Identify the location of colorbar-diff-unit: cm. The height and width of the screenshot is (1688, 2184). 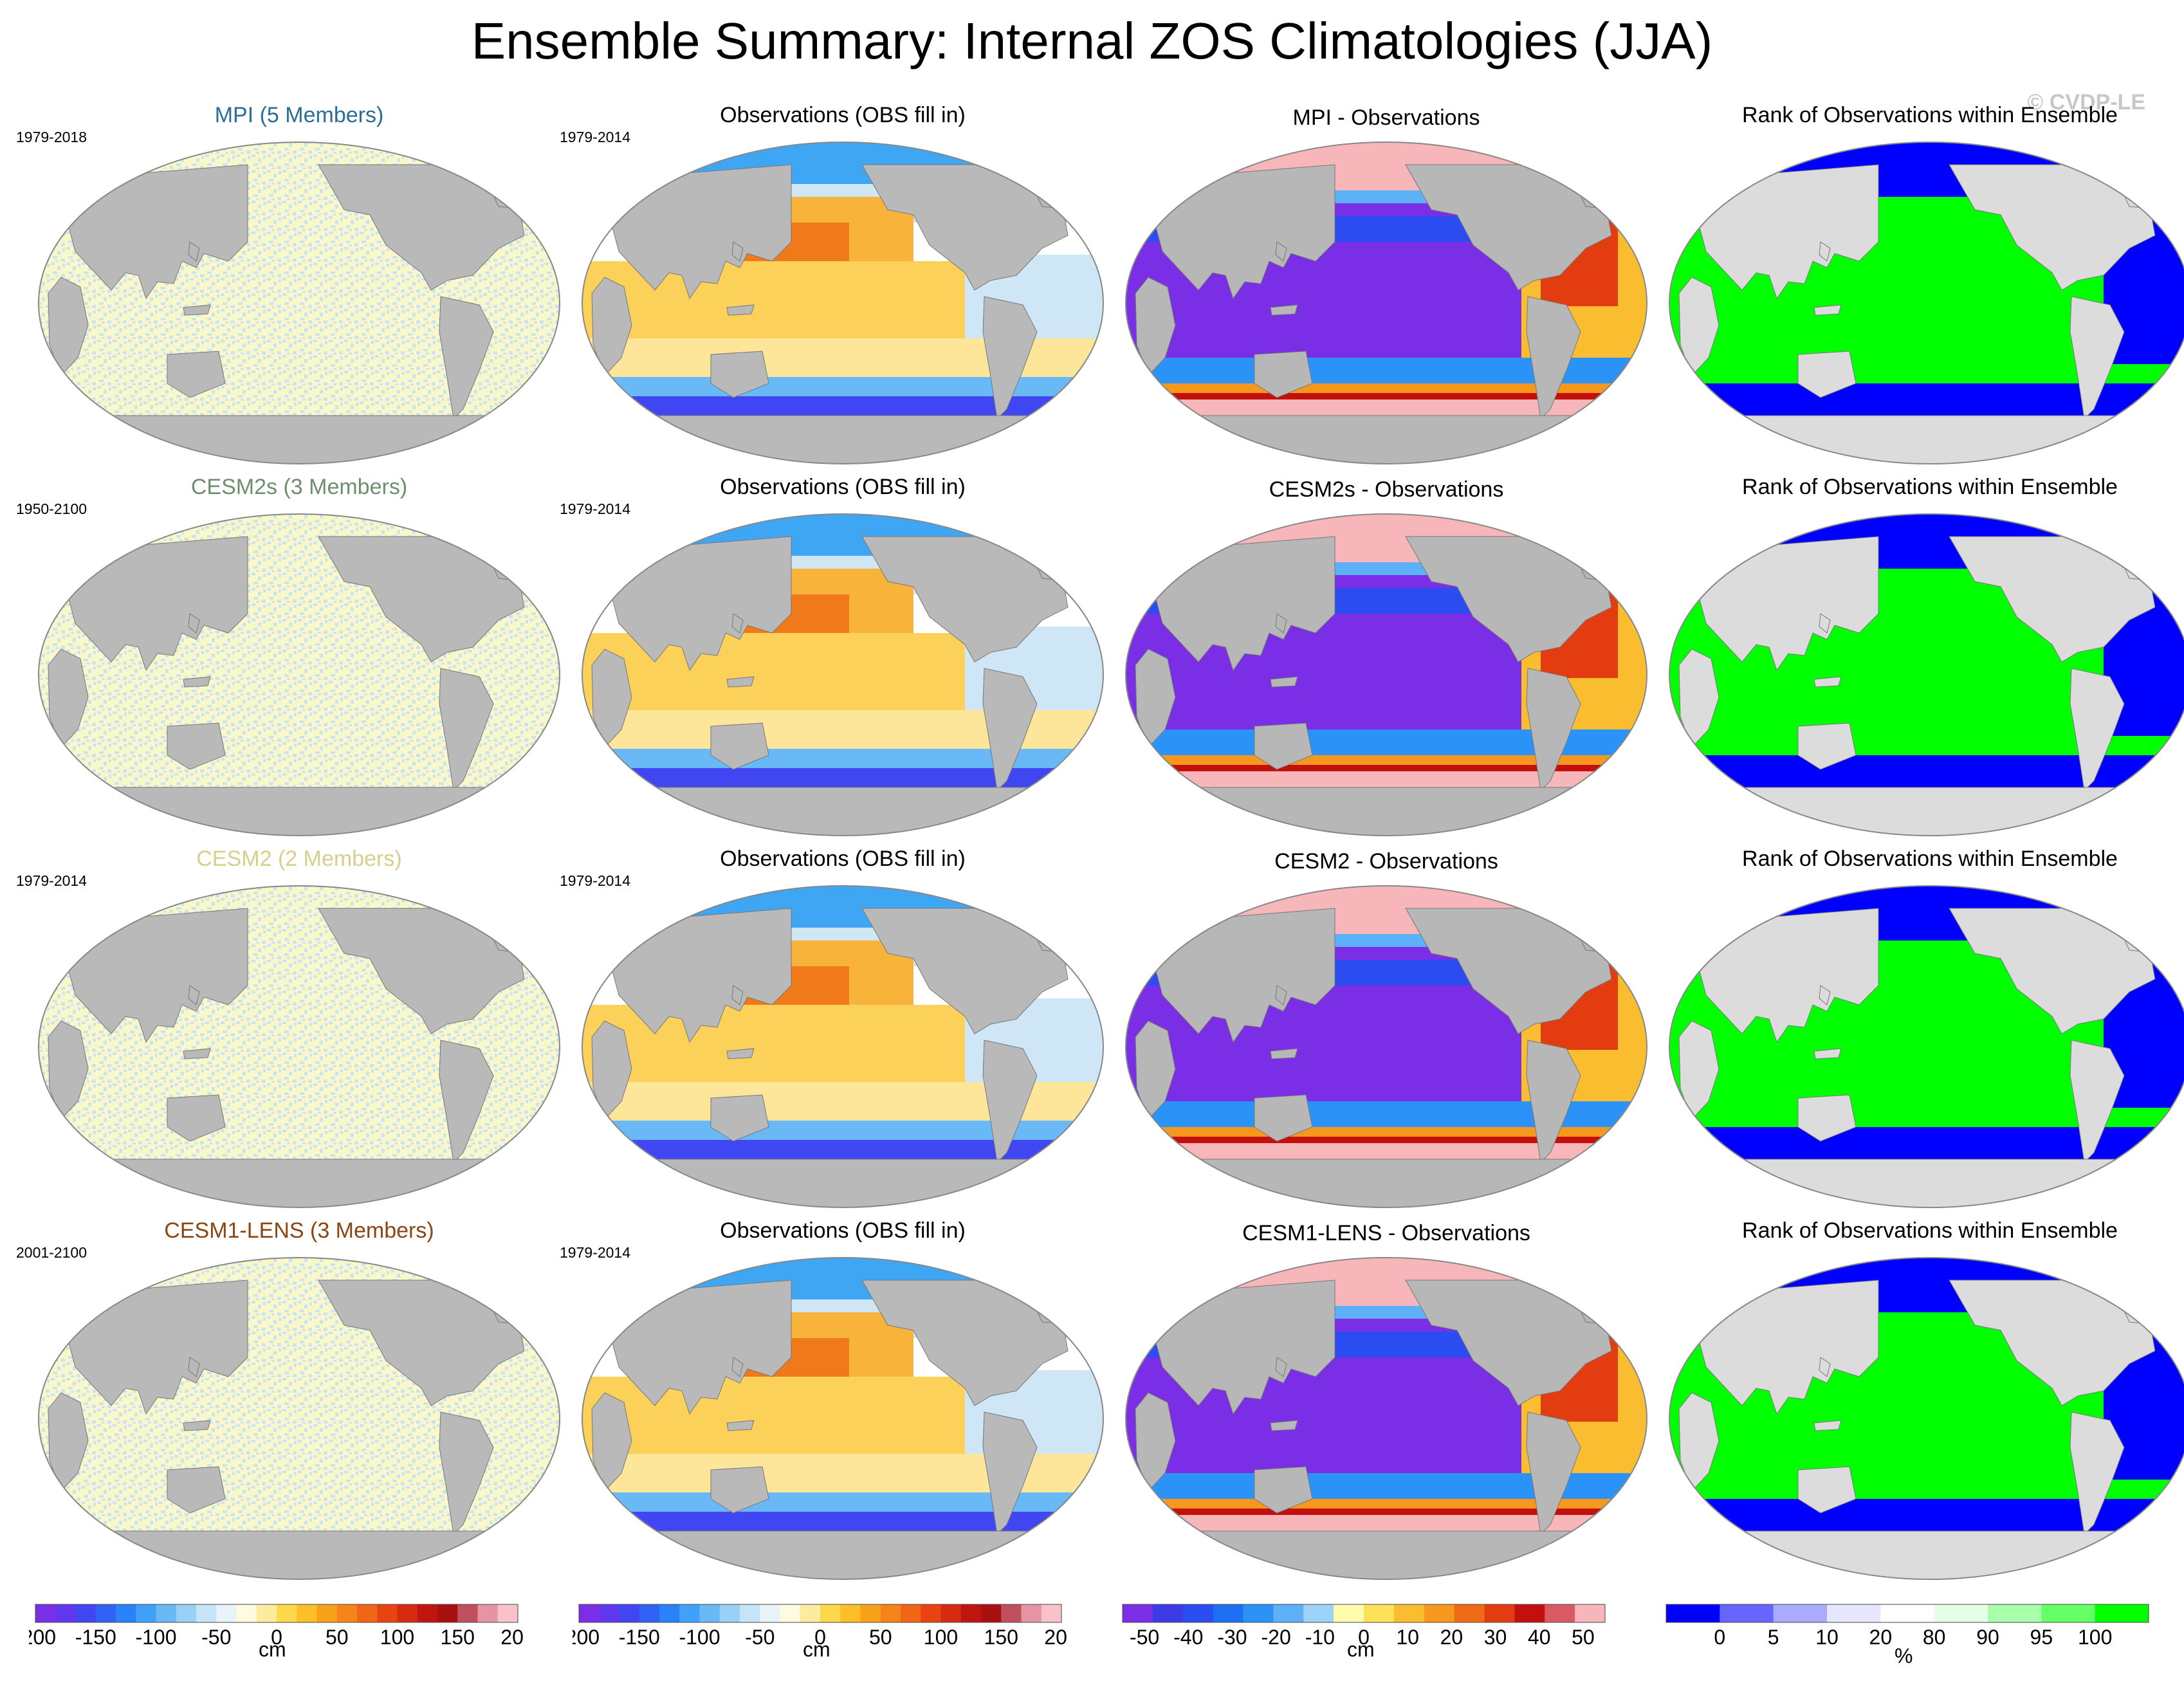
(1361, 1649).